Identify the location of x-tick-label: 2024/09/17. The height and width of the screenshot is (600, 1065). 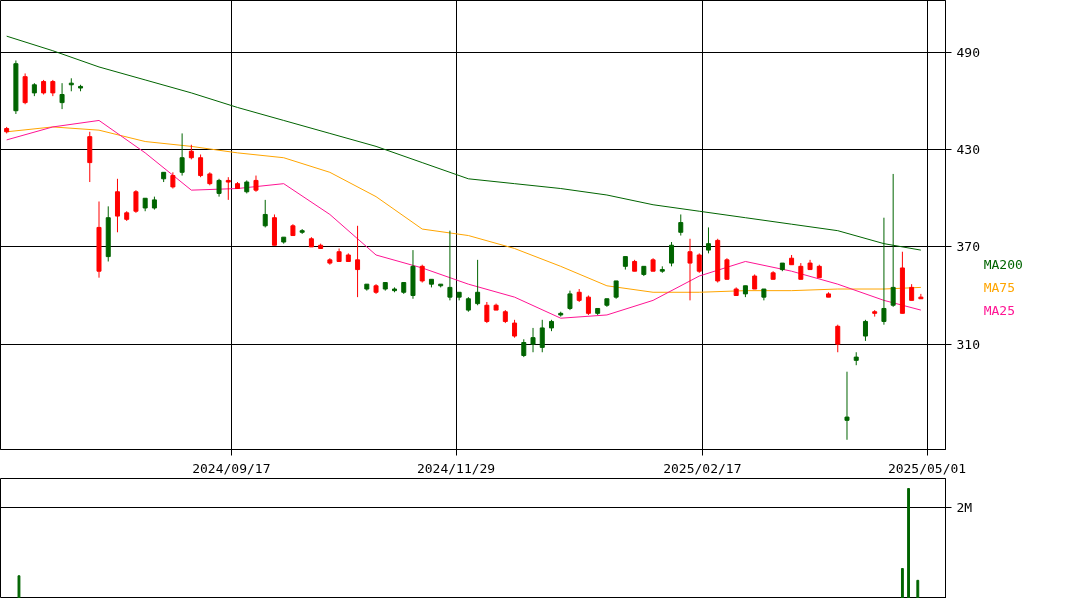
(231, 468).